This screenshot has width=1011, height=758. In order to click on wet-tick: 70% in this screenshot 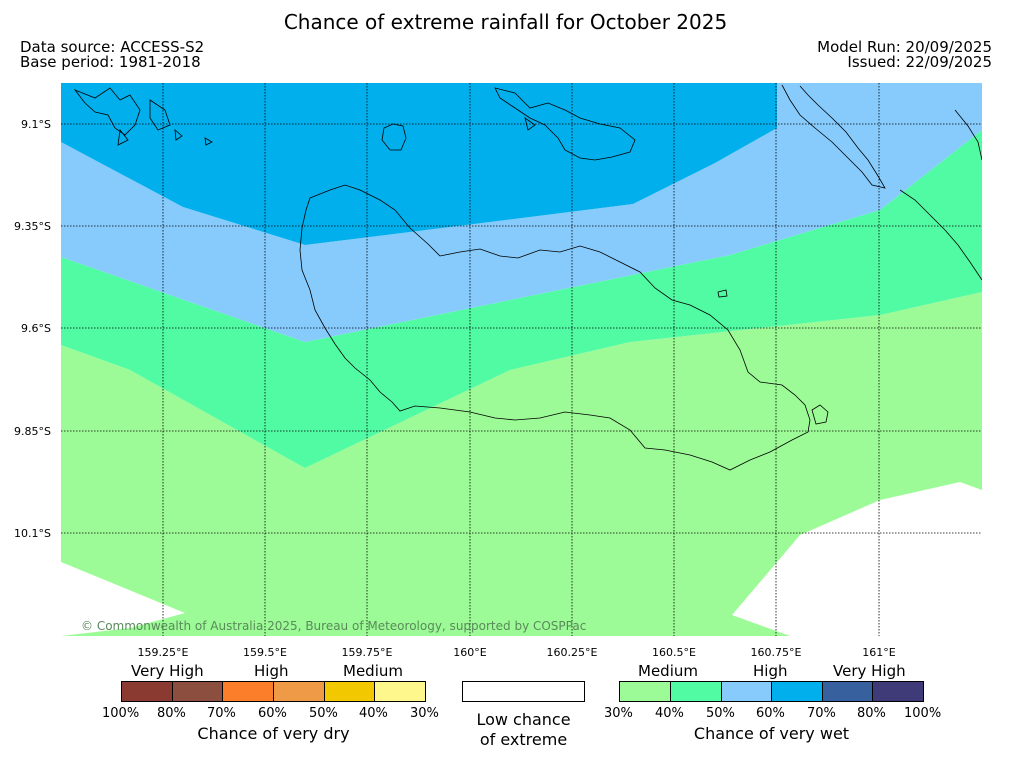, I will do `click(821, 713)`.